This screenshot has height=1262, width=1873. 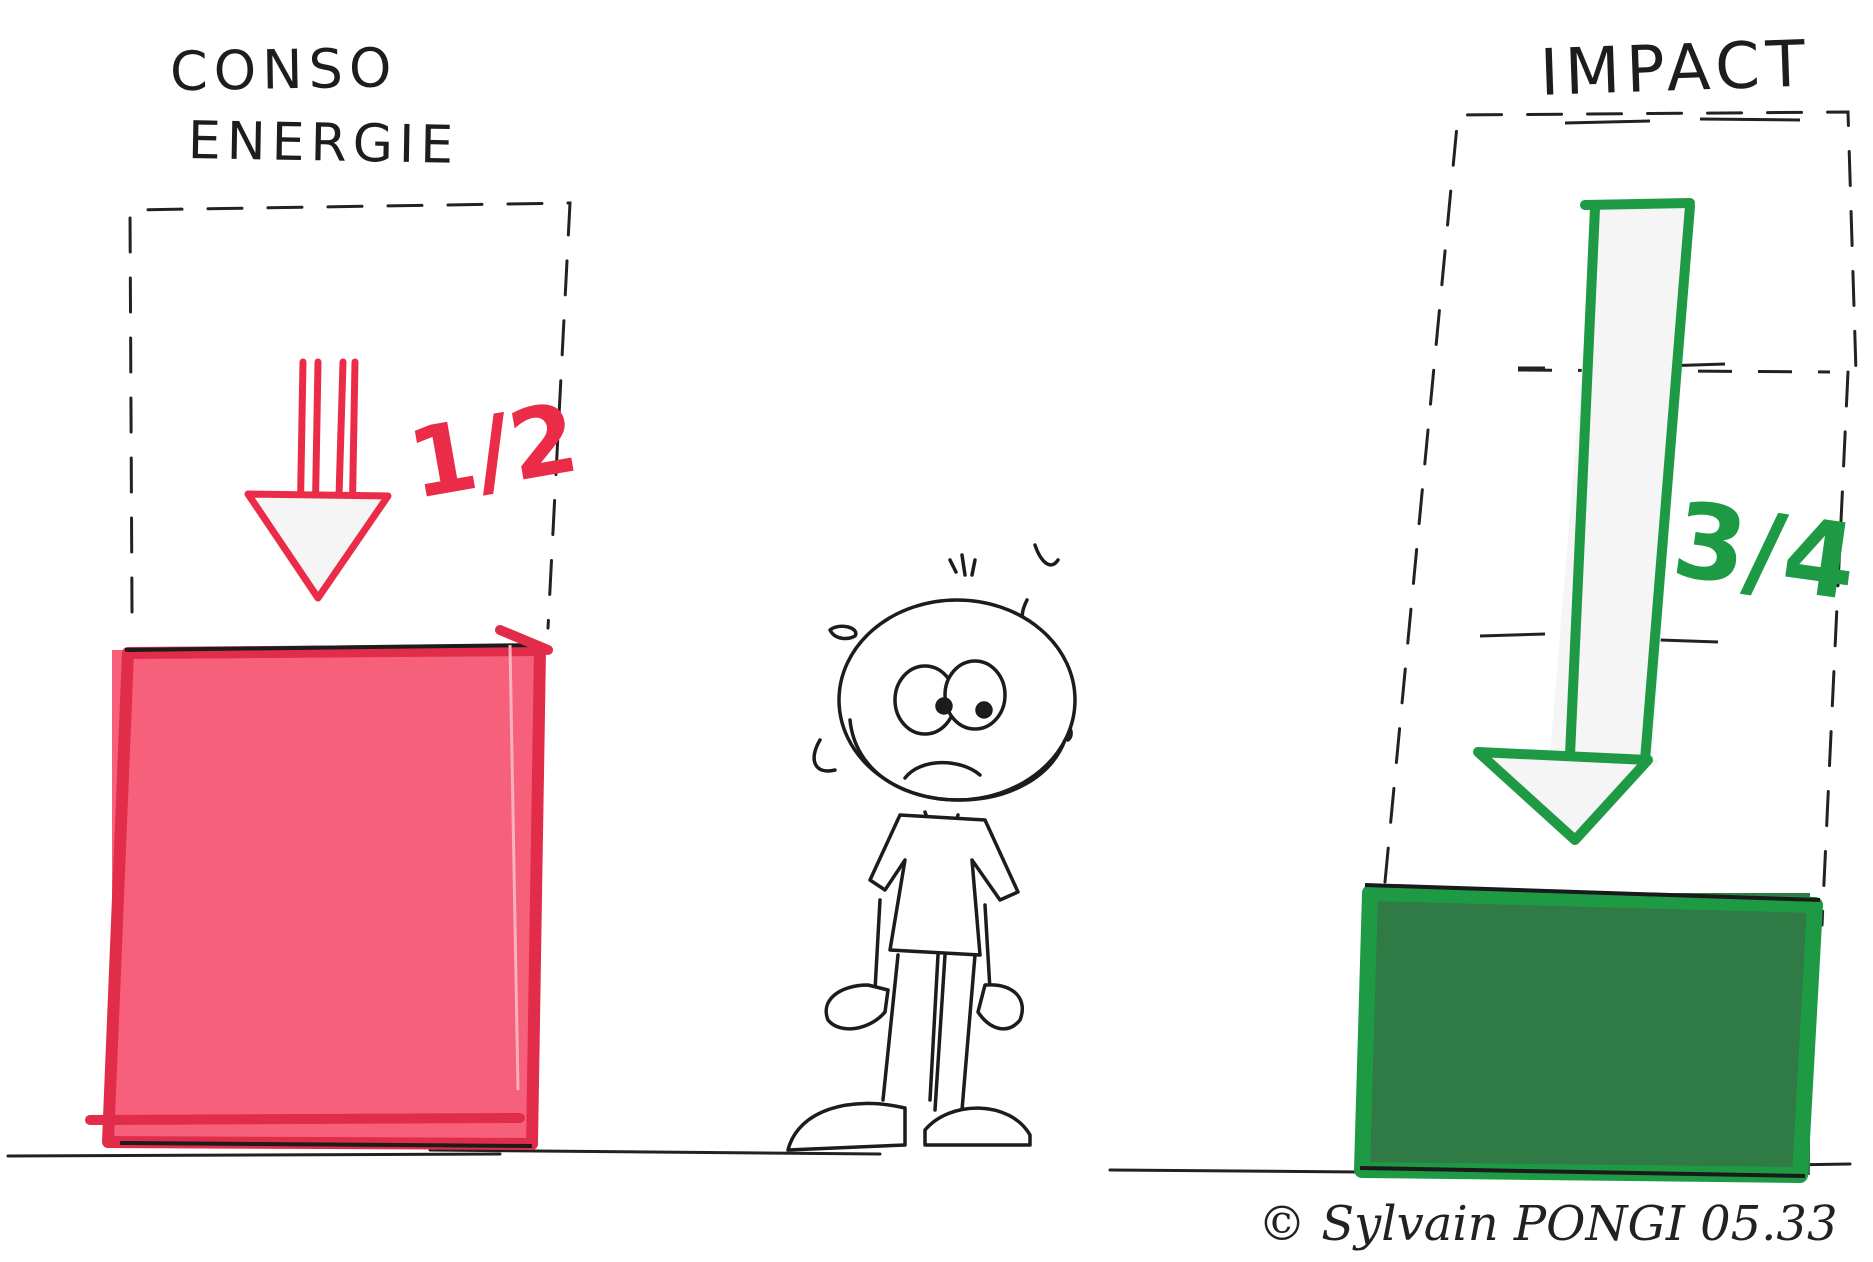 I want to click on signature: © Sylvain PONGI 05.33, so click(x=1548, y=1224).